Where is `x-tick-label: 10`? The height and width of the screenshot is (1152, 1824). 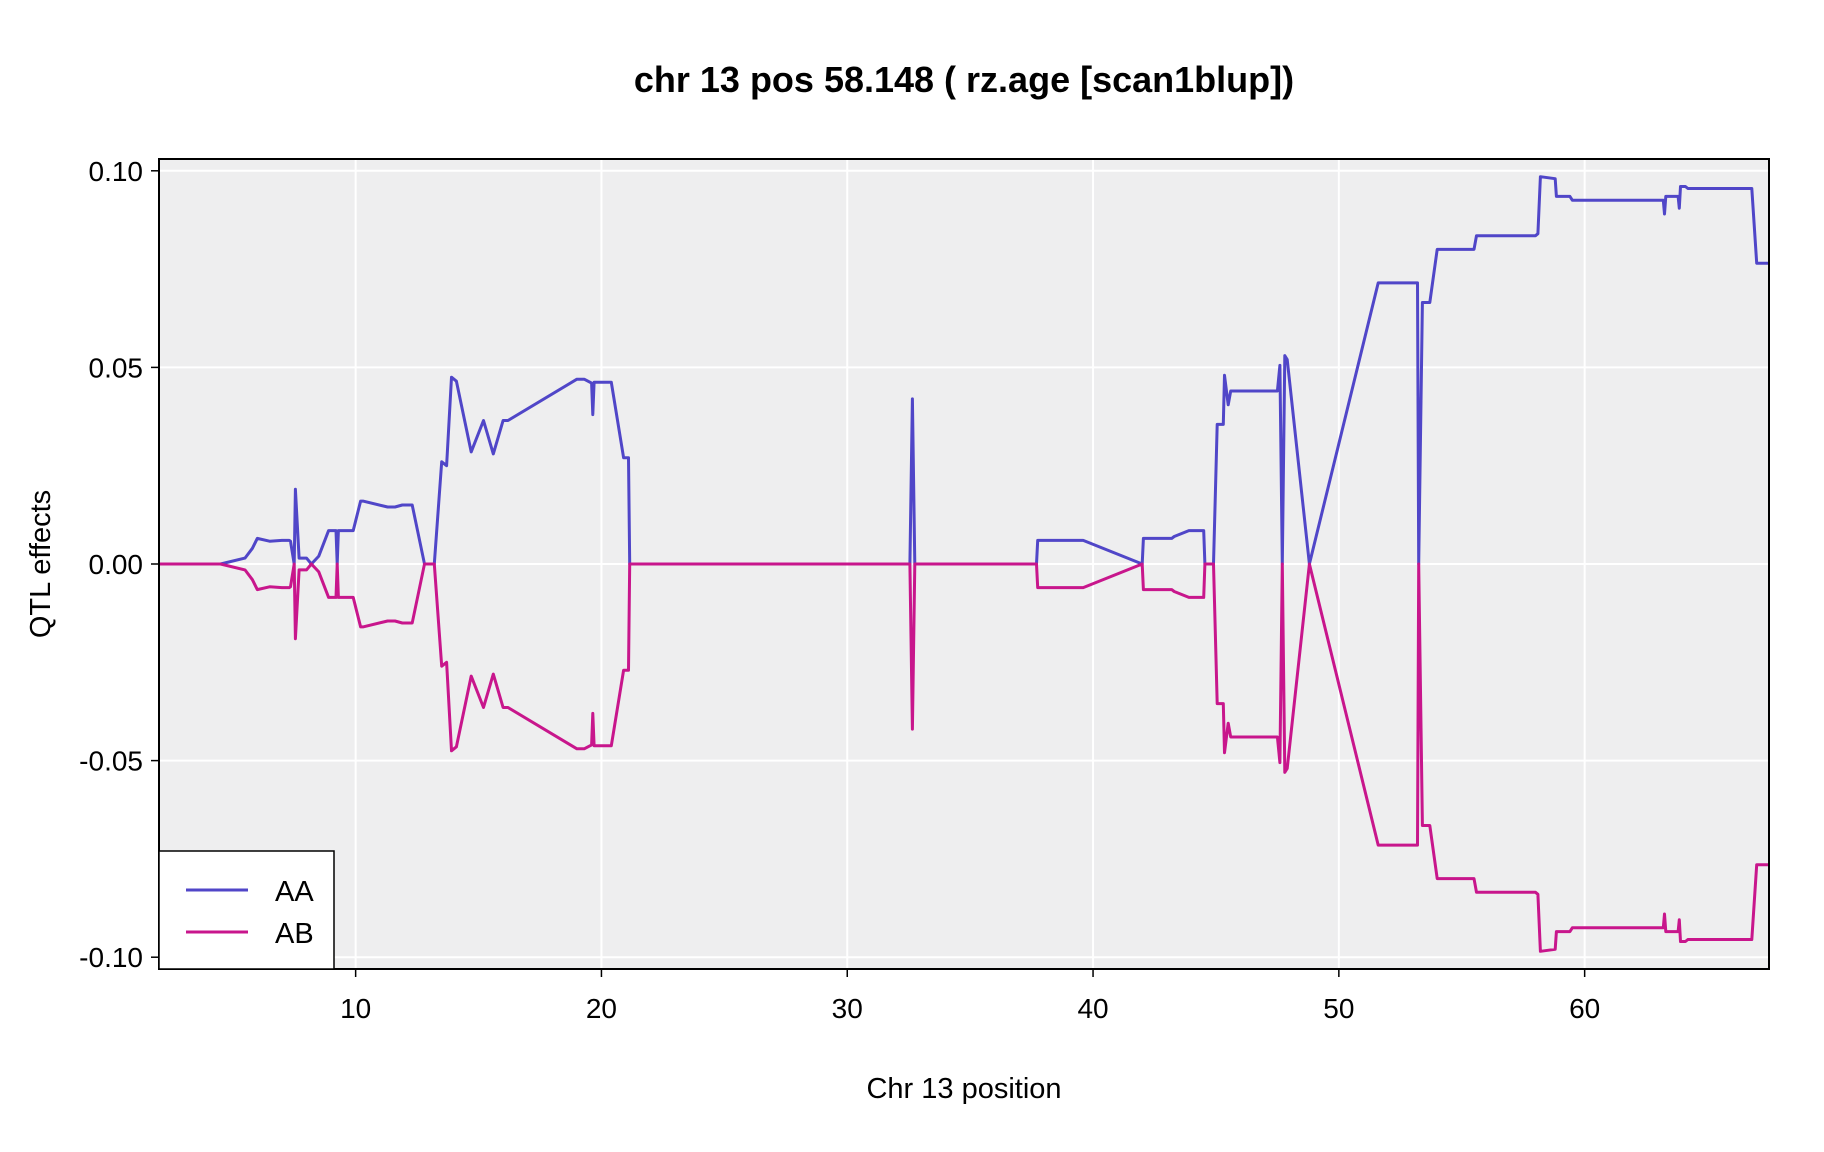
x-tick-label: 10 is located at coordinates (355, 1008).